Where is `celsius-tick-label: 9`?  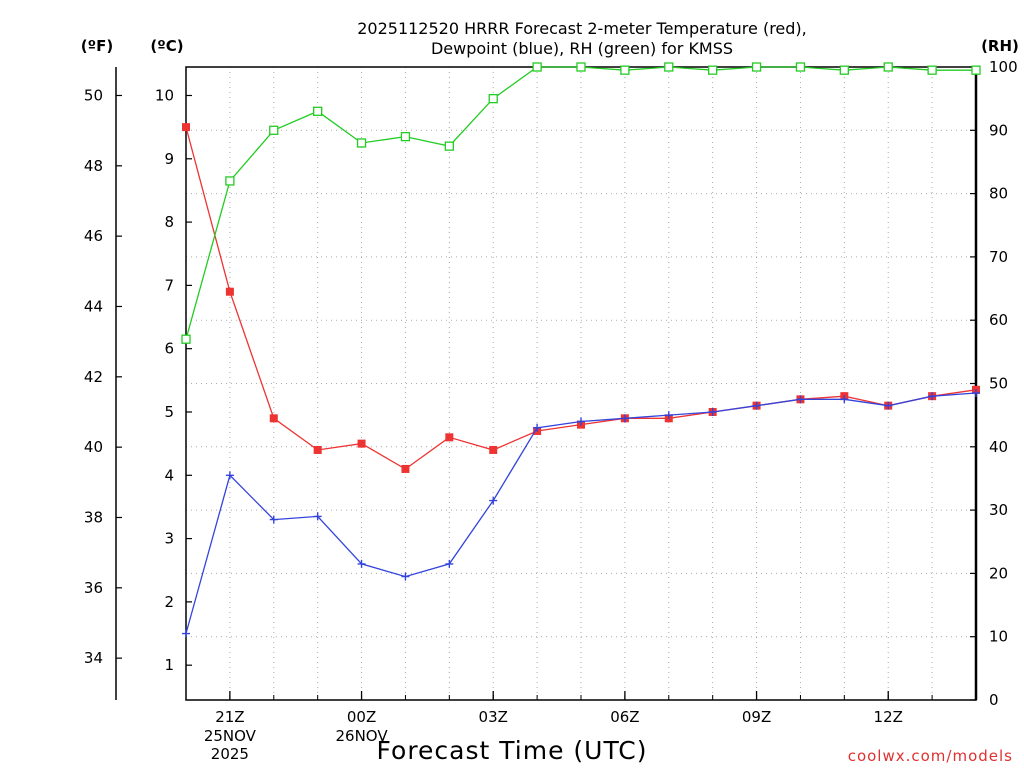
celsius-tick-label: 9 is located at coordinates (169, 159).